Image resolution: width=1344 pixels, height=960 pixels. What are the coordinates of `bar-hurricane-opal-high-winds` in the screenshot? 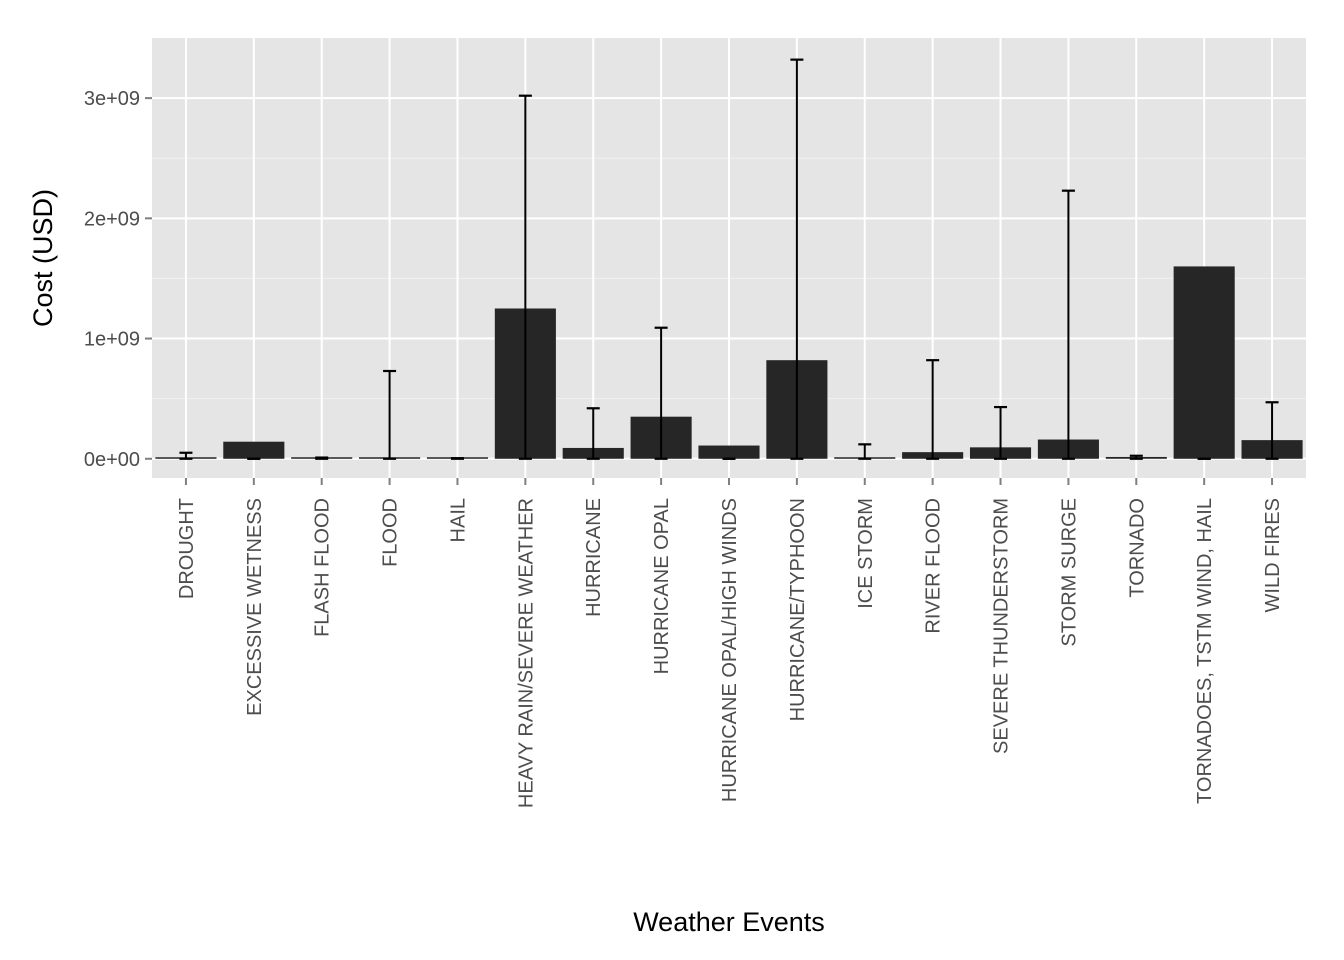 It's located at (729, 452).